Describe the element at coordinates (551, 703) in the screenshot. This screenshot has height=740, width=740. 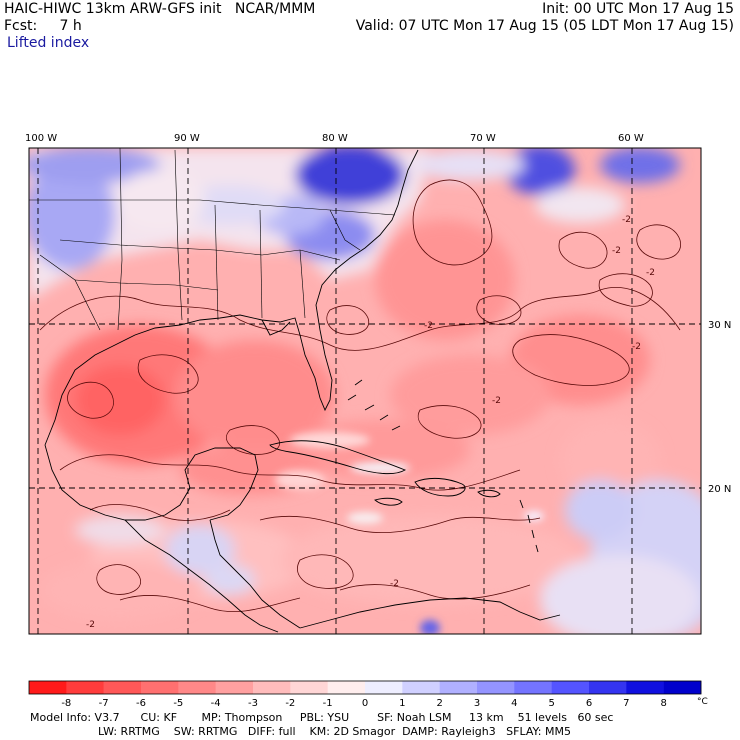
I see `colorbar-tick-label: 5` at that location.